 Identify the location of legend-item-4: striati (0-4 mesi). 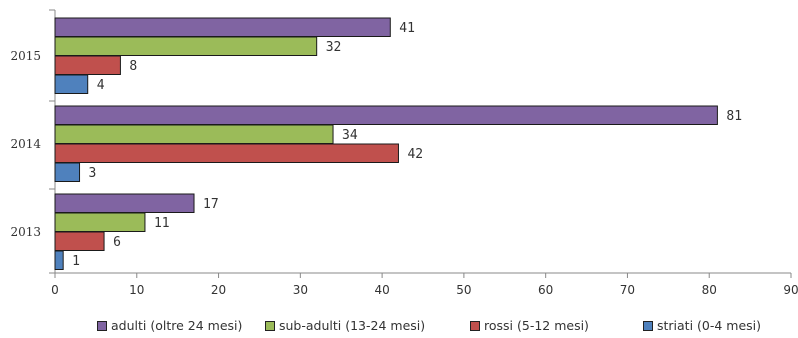
(702, 325).